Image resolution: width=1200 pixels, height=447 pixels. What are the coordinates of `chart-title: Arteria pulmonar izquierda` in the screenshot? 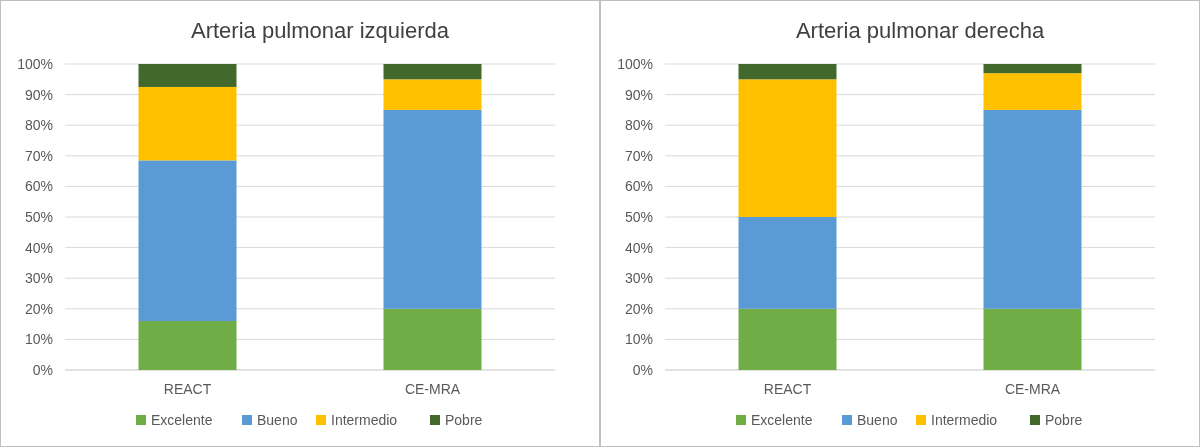 It's located at (320, 30).